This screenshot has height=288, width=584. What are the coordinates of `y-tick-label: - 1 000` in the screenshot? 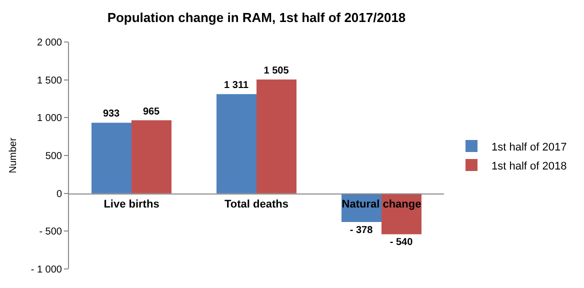 It's located at (46, 270).